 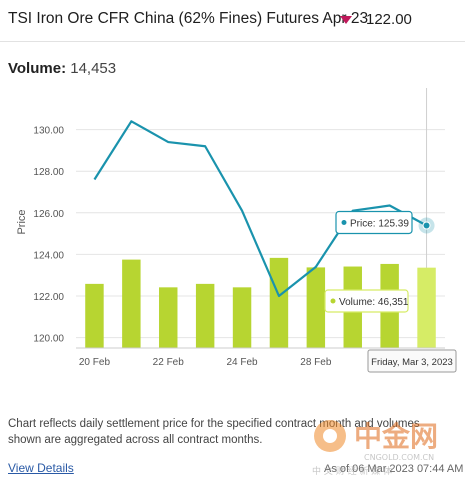 What do you see at coordinates (242, 362) in the screenshot?
I see `x-tick-label: 24 Feb` at bounding box center [242, 362].